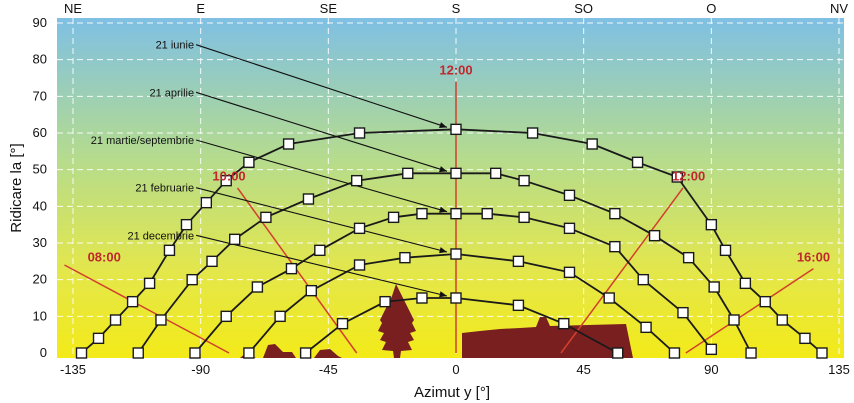 The width and height of the screenshot is (854, 403). What do you see at coordinates (40, 242) in the screenshot?
I see `y-tick-label: 30` at bounding box center [40, 242].